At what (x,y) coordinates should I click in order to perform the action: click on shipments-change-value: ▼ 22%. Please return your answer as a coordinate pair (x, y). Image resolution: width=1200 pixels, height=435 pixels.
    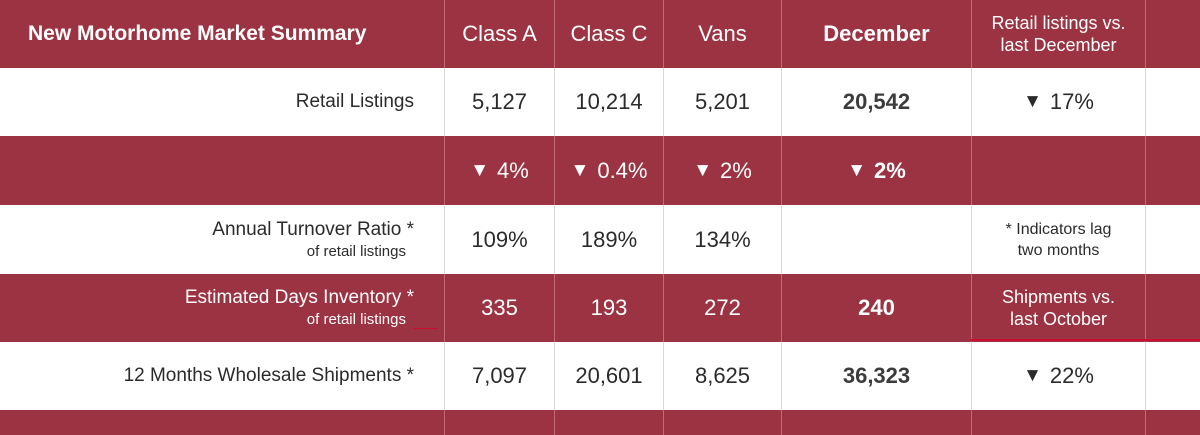
    Looking at the image, I should click on (1059, 376).